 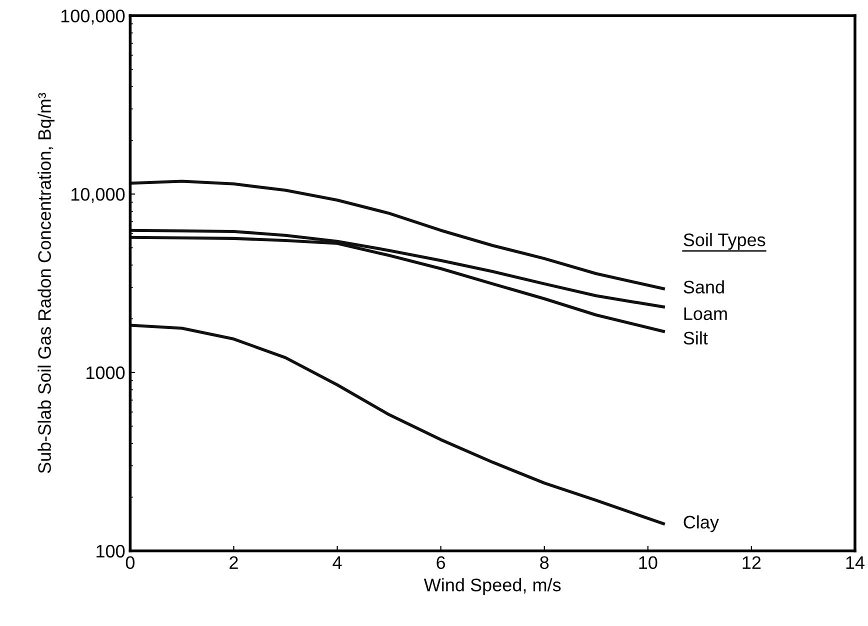 I want to click on x-tick-label: 10, so click(x=648, y=563).